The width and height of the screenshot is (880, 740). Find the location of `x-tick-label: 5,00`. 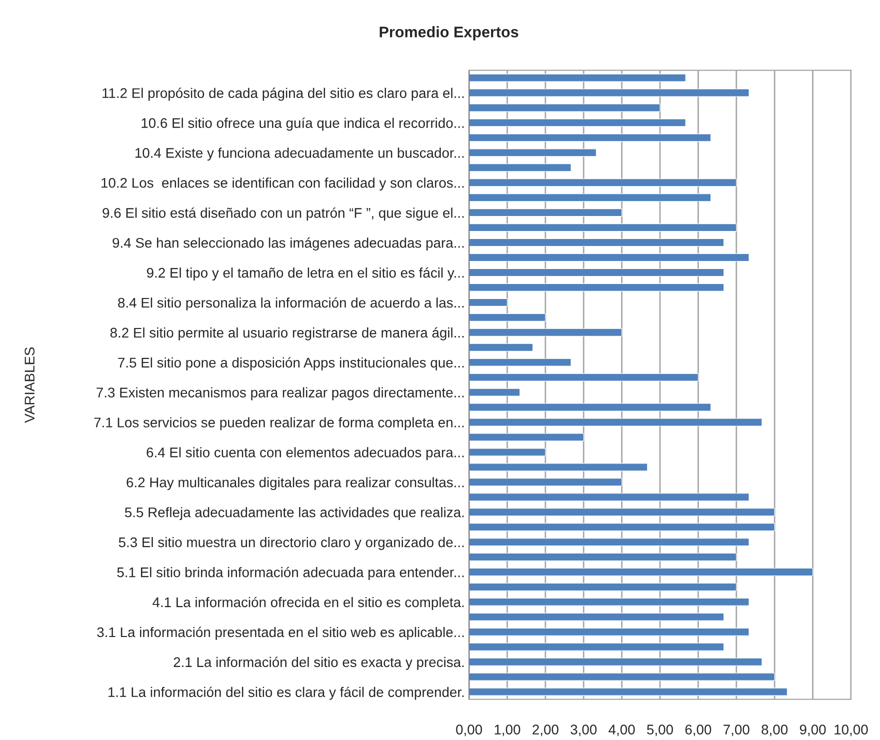

x-tick-label: 5,00 is located at coordinates (660, 730).